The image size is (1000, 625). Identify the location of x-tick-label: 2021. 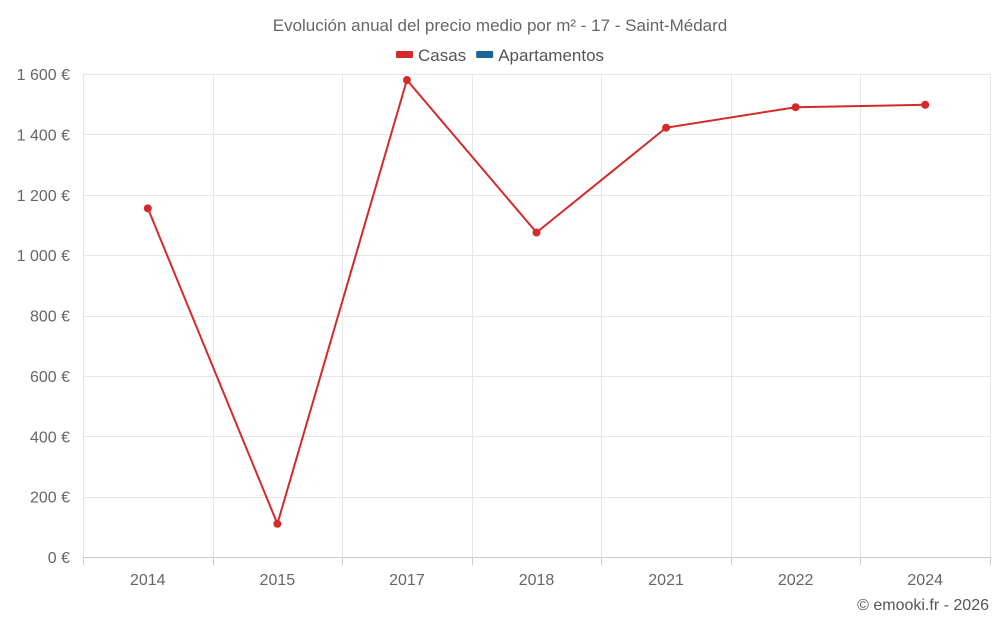
(666, 580).